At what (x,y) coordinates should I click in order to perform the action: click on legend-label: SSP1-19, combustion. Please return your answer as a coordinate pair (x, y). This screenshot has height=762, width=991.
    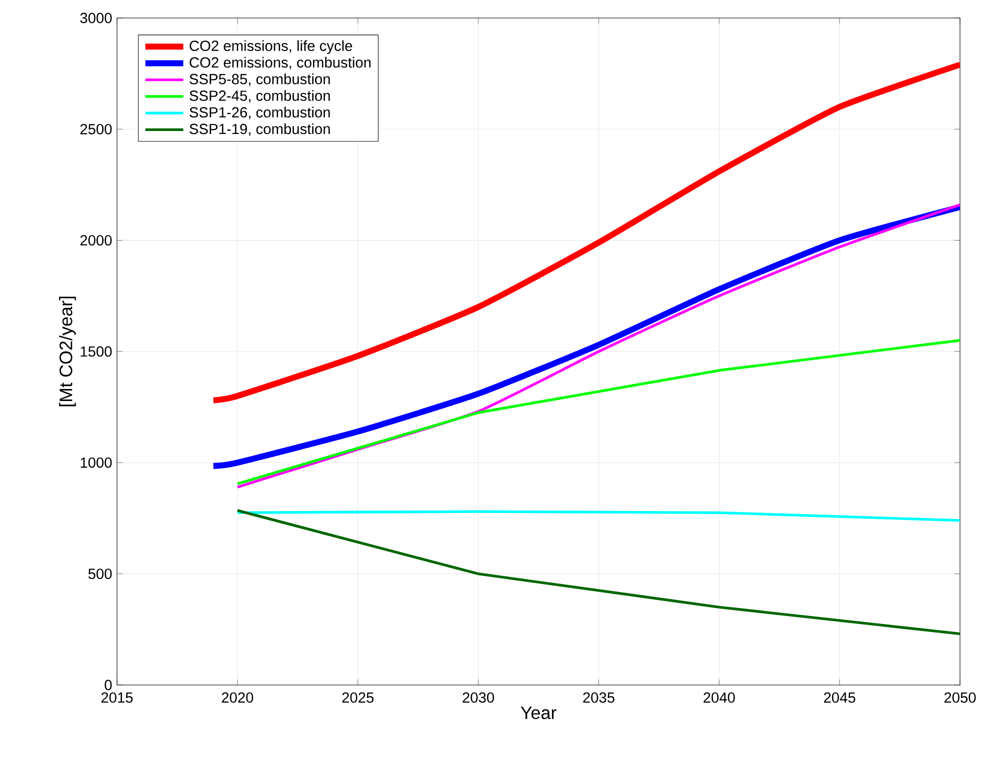
    Looking at the image, I should click on (260, 129).